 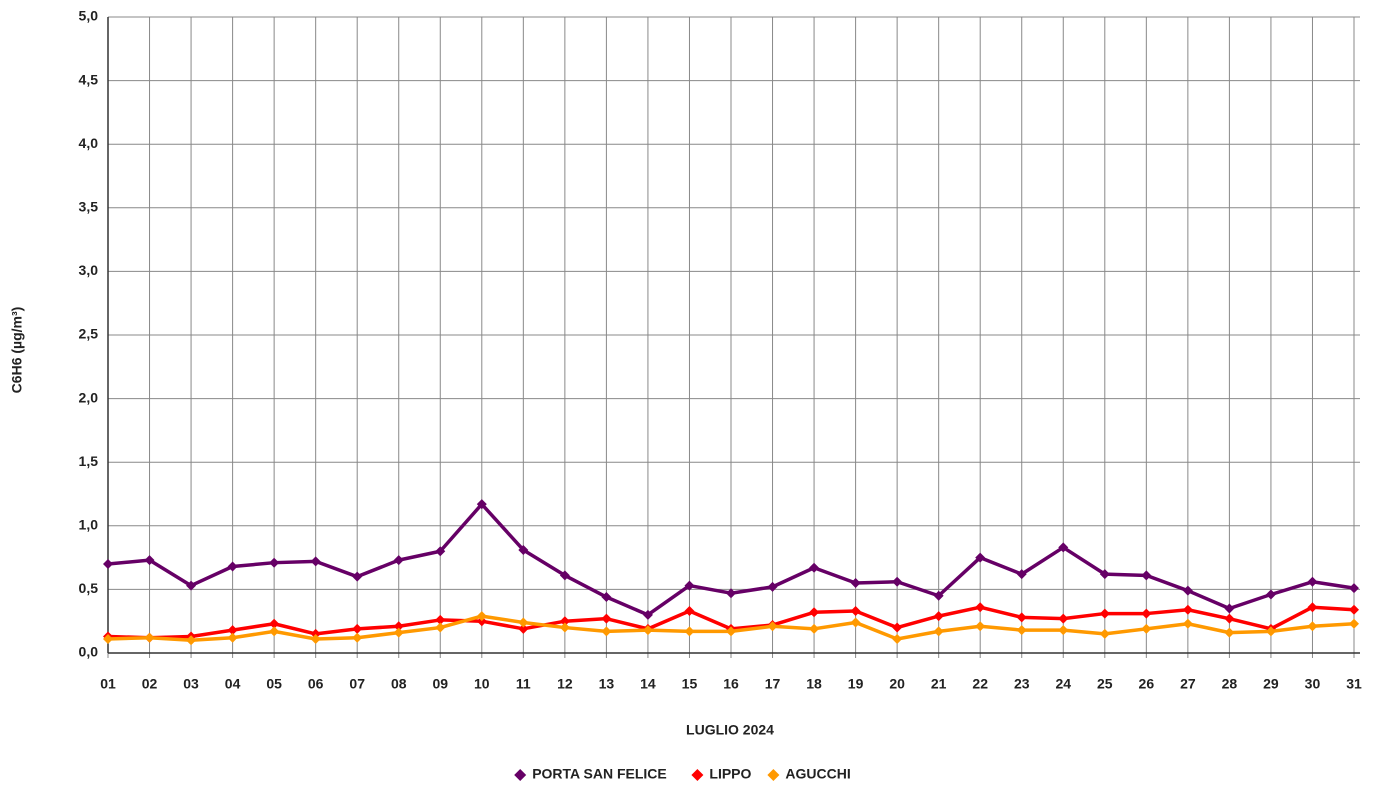 I want to click on x-tick-label: 14, so click(x=648, y=684).